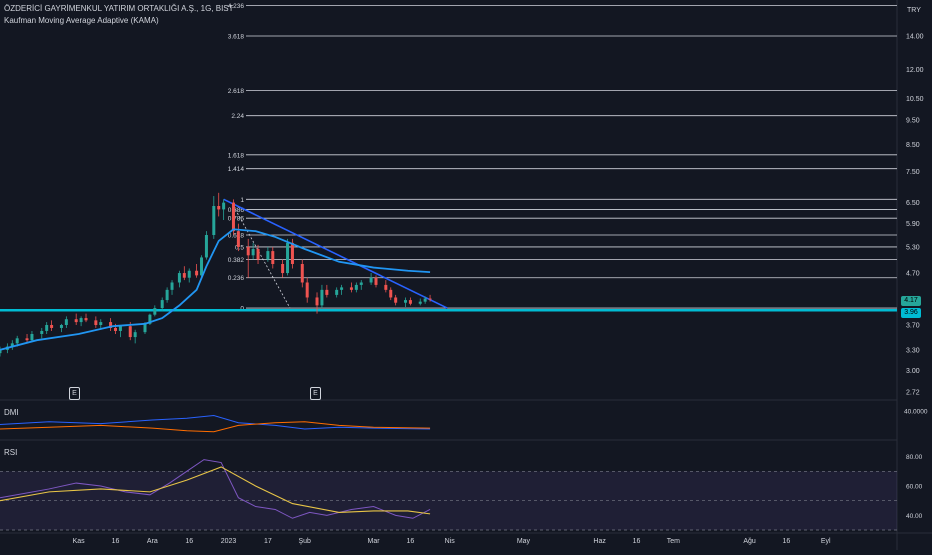  What do you see at coordinates (215, 289) in the screenshot?
I see `kama-line` at bounding box center [215, 289].